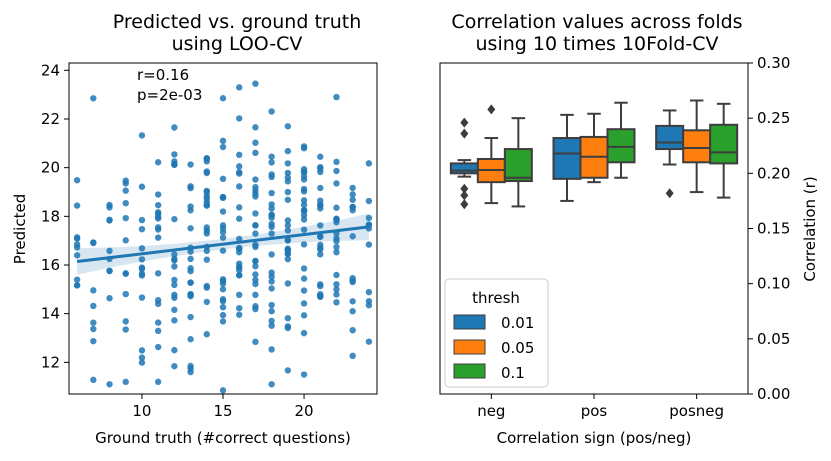 The width and height of the screenshot is (831, 461). I want to click on scatter-x-tick-label: 15, so click(222, 411).